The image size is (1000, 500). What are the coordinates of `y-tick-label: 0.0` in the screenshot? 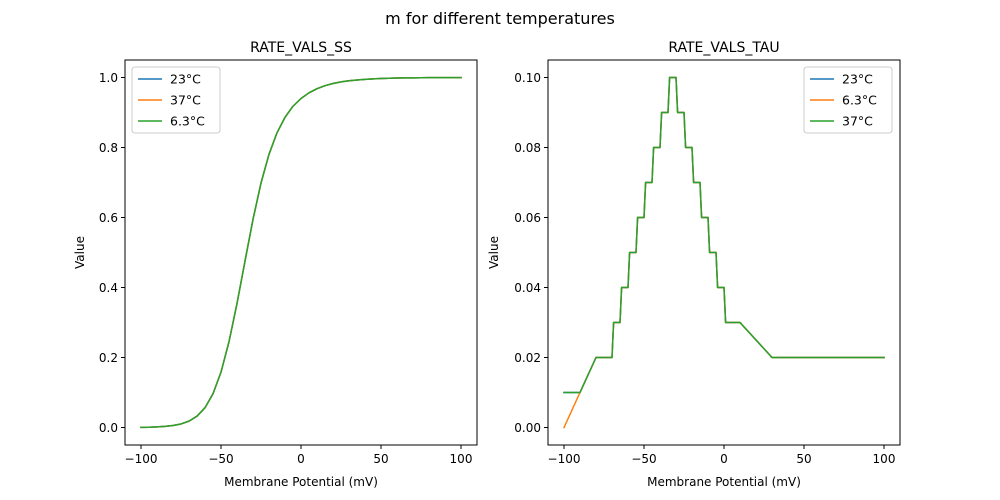 It's located at (108, 428).